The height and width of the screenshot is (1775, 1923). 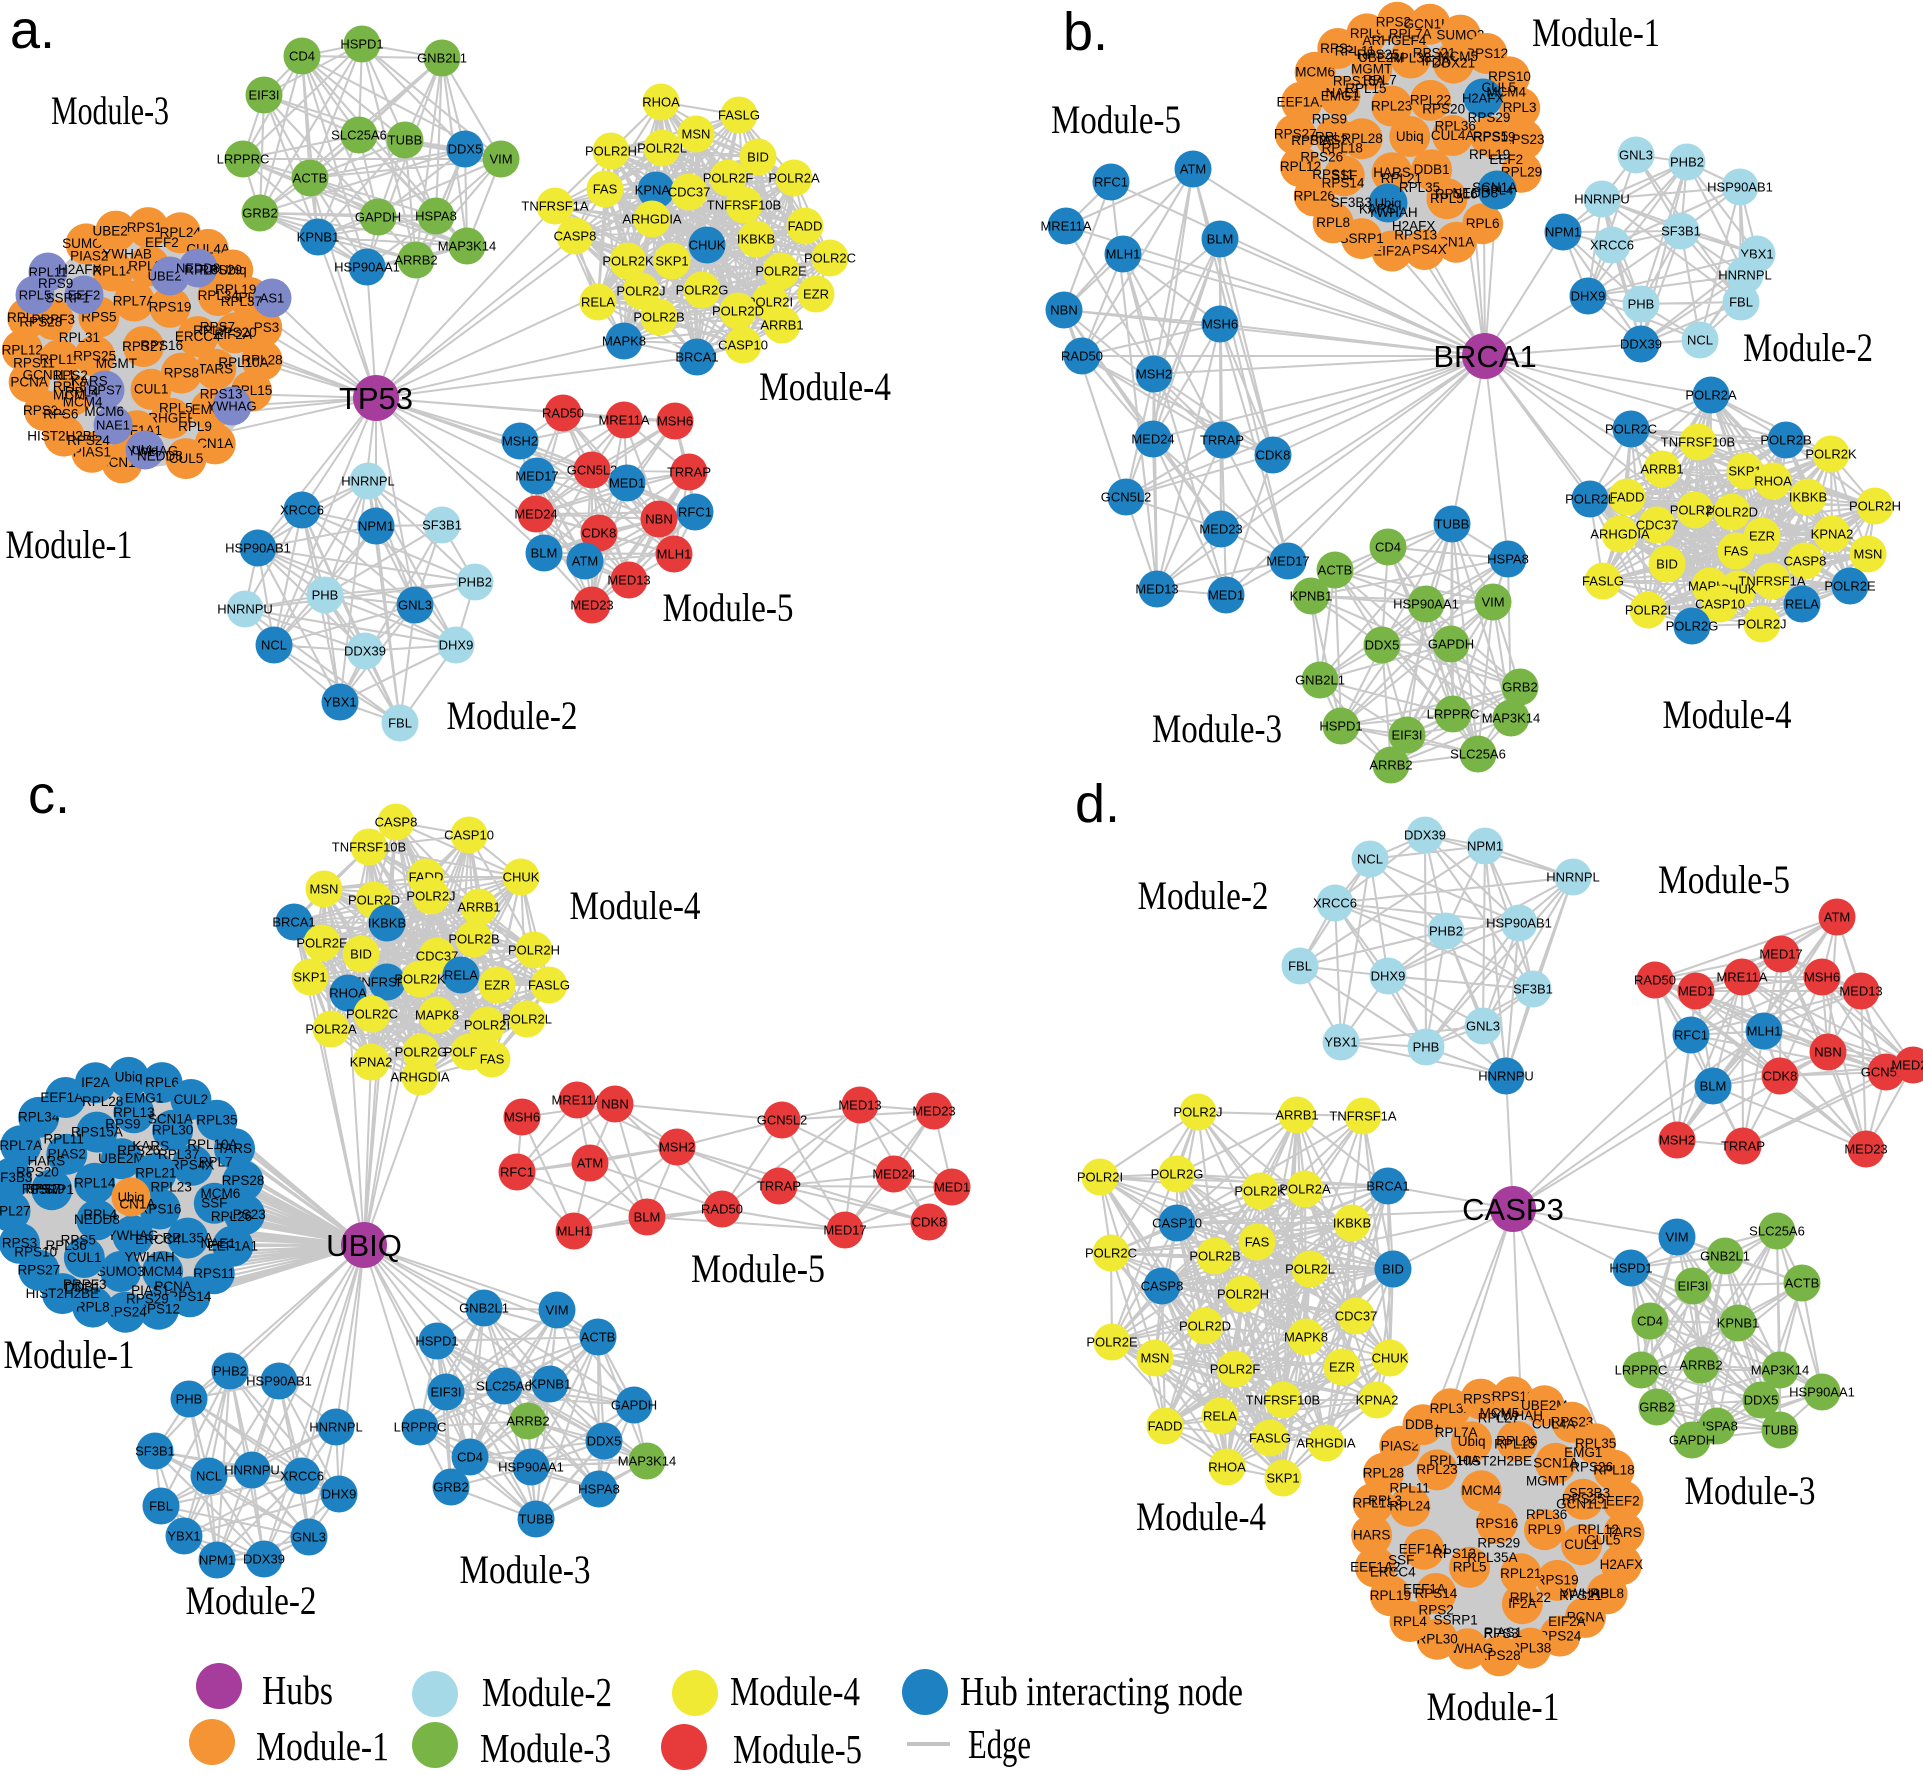 What do you see at coordinates (127, 254) in the screenshot?
I see `svg-text: YWHAB` at bounding box center [127, 254].